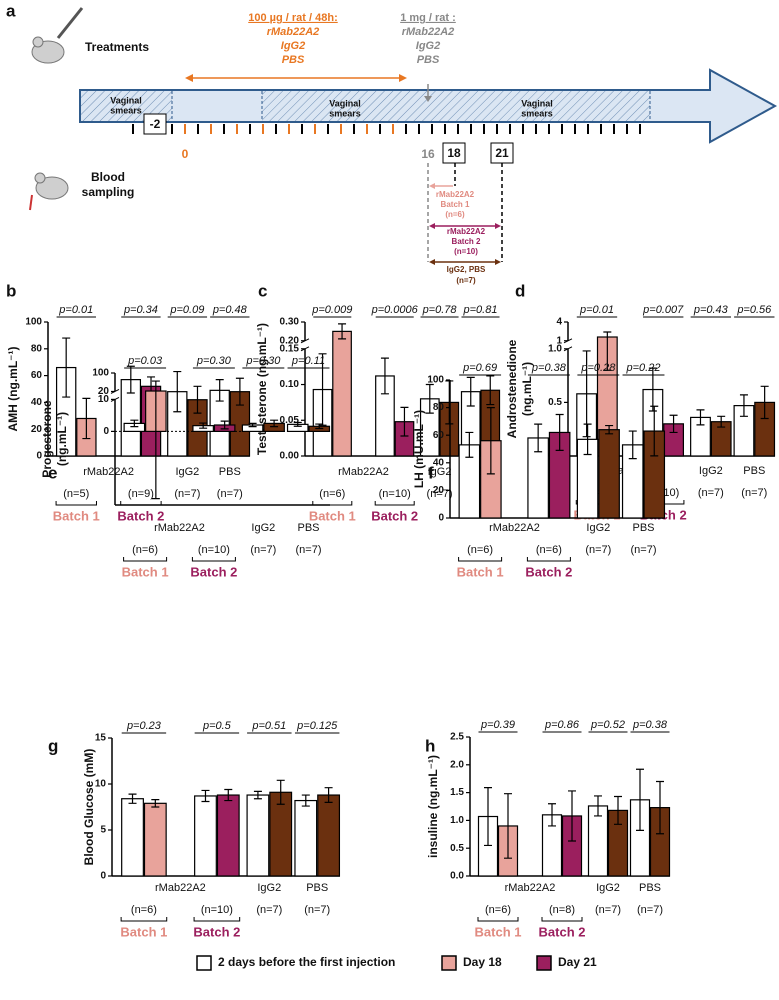 The image size is (779, 1000). Describe the element at coordinates (33, 322) in the screenshot. I see `y-tick-label: 100` at that location.